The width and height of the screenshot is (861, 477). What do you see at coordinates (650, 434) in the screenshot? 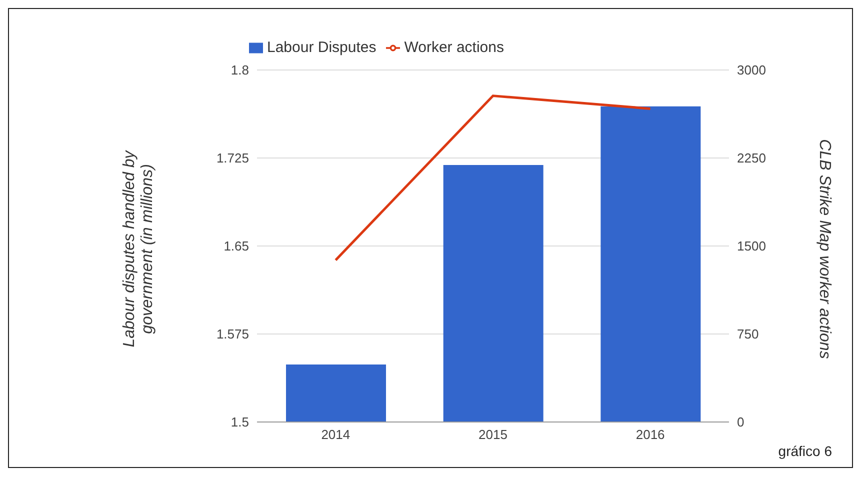
I see `x-tick-label: 2016` at bounding box center [650, 434].